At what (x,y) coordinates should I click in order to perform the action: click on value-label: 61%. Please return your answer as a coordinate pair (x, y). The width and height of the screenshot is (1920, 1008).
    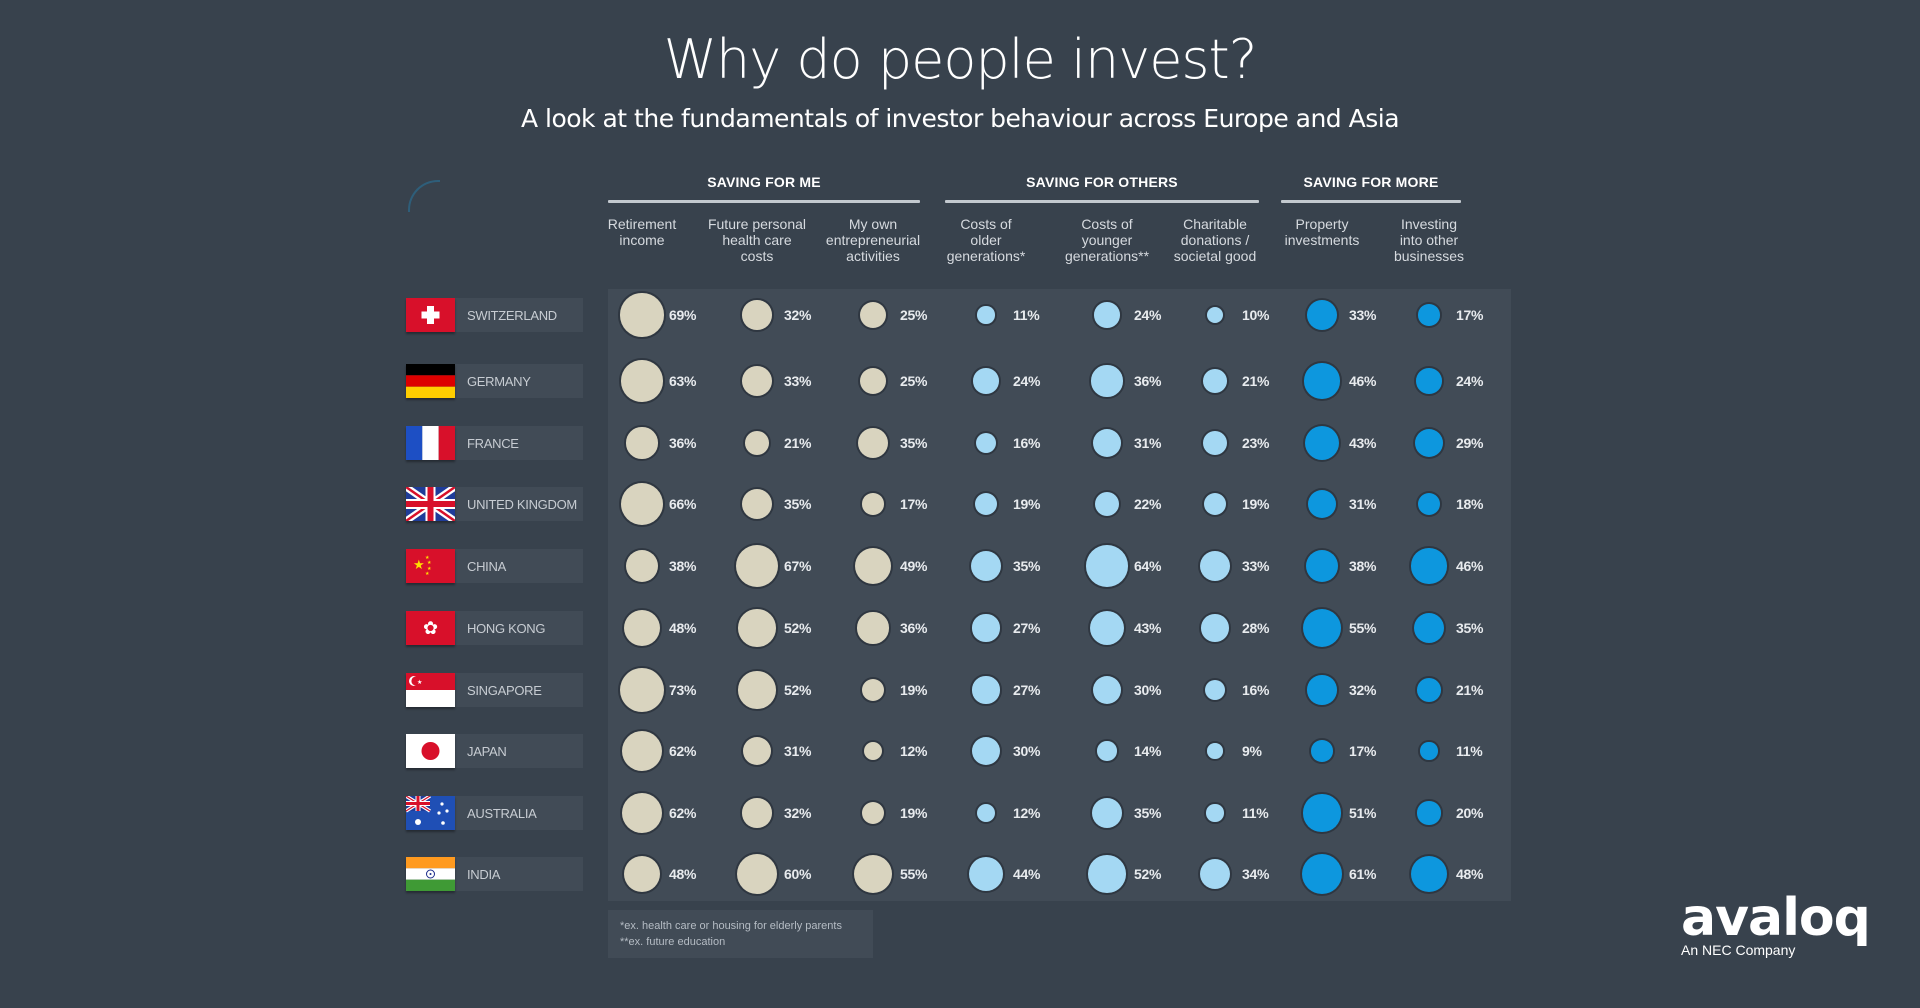
    Looking at the image, I should click on (1363, 874).